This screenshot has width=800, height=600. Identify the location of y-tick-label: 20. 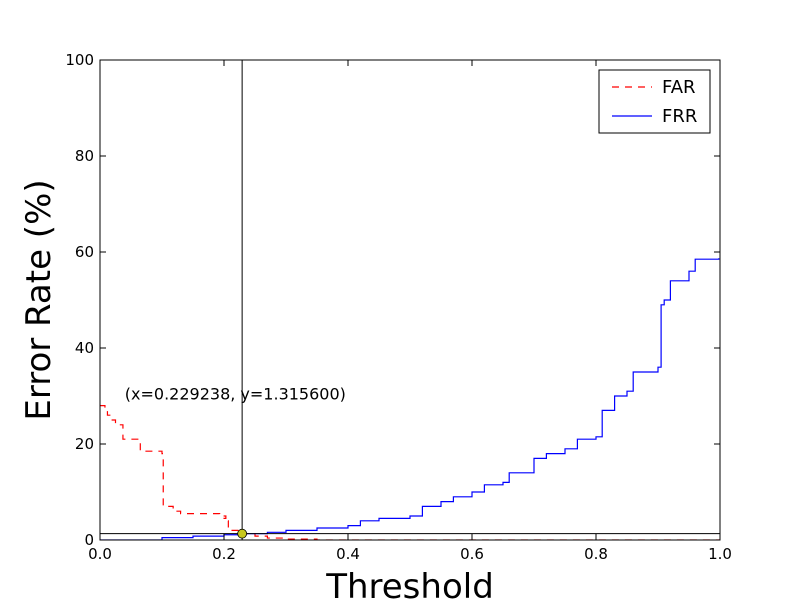
(84, 444).